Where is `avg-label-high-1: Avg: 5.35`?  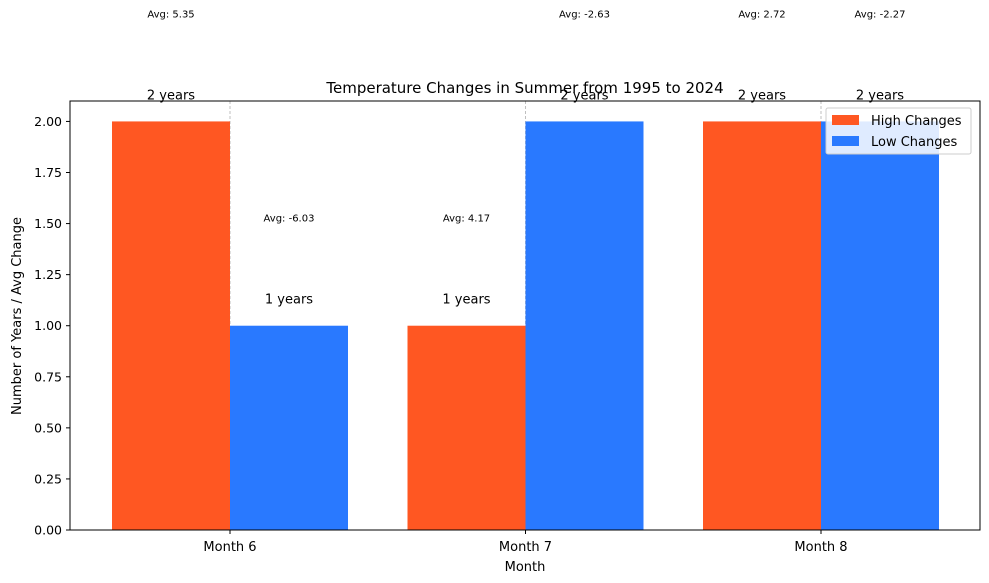 avg-label-high-1: Avg: 5.35 is located at coordinates (170, 14).